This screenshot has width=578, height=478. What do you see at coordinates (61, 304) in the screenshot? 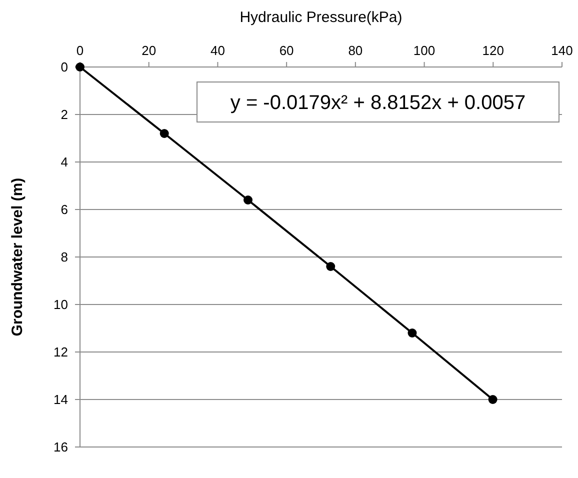
I see `y-tick-label: 10` at bounding box center [61, 304].